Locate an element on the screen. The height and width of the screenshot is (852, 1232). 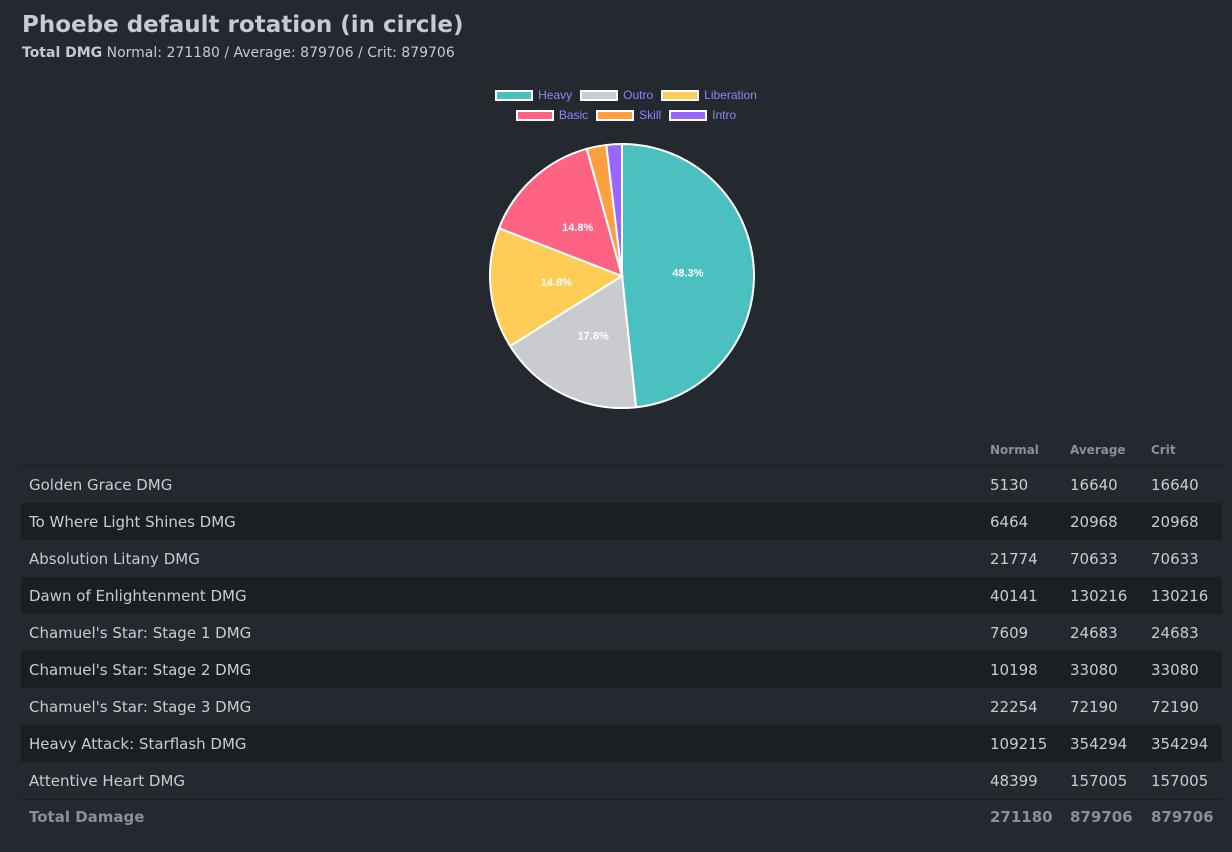
legend-item-intro: Intro is located at coordinates (702, 115).